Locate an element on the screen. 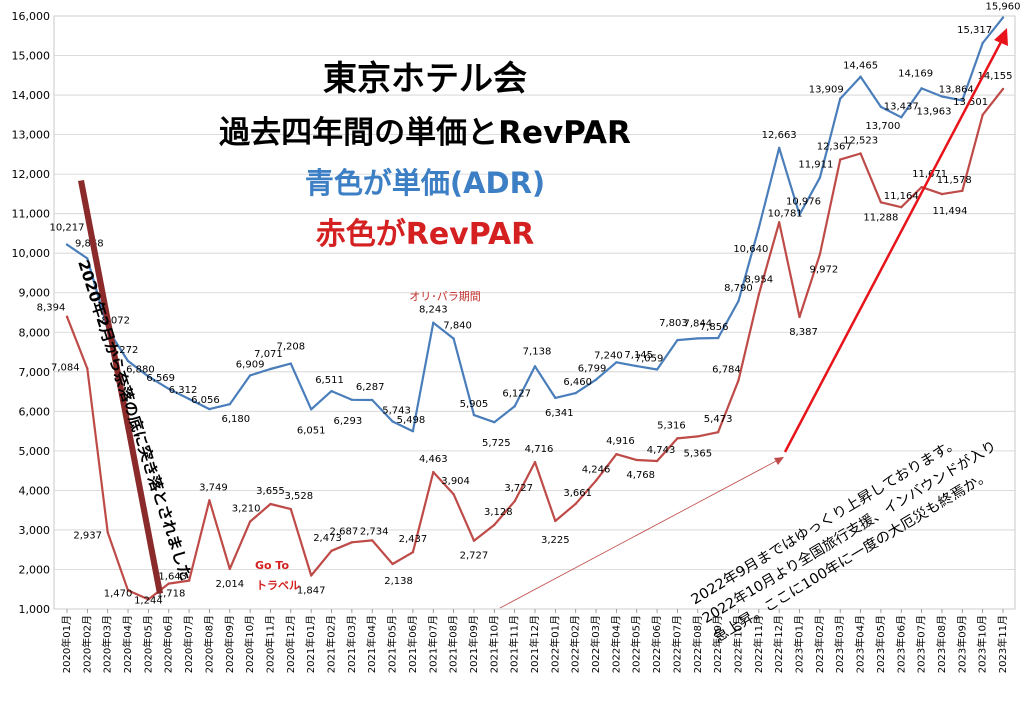  adr-data-label: 15,960 is located at coordinates (1003, 7).